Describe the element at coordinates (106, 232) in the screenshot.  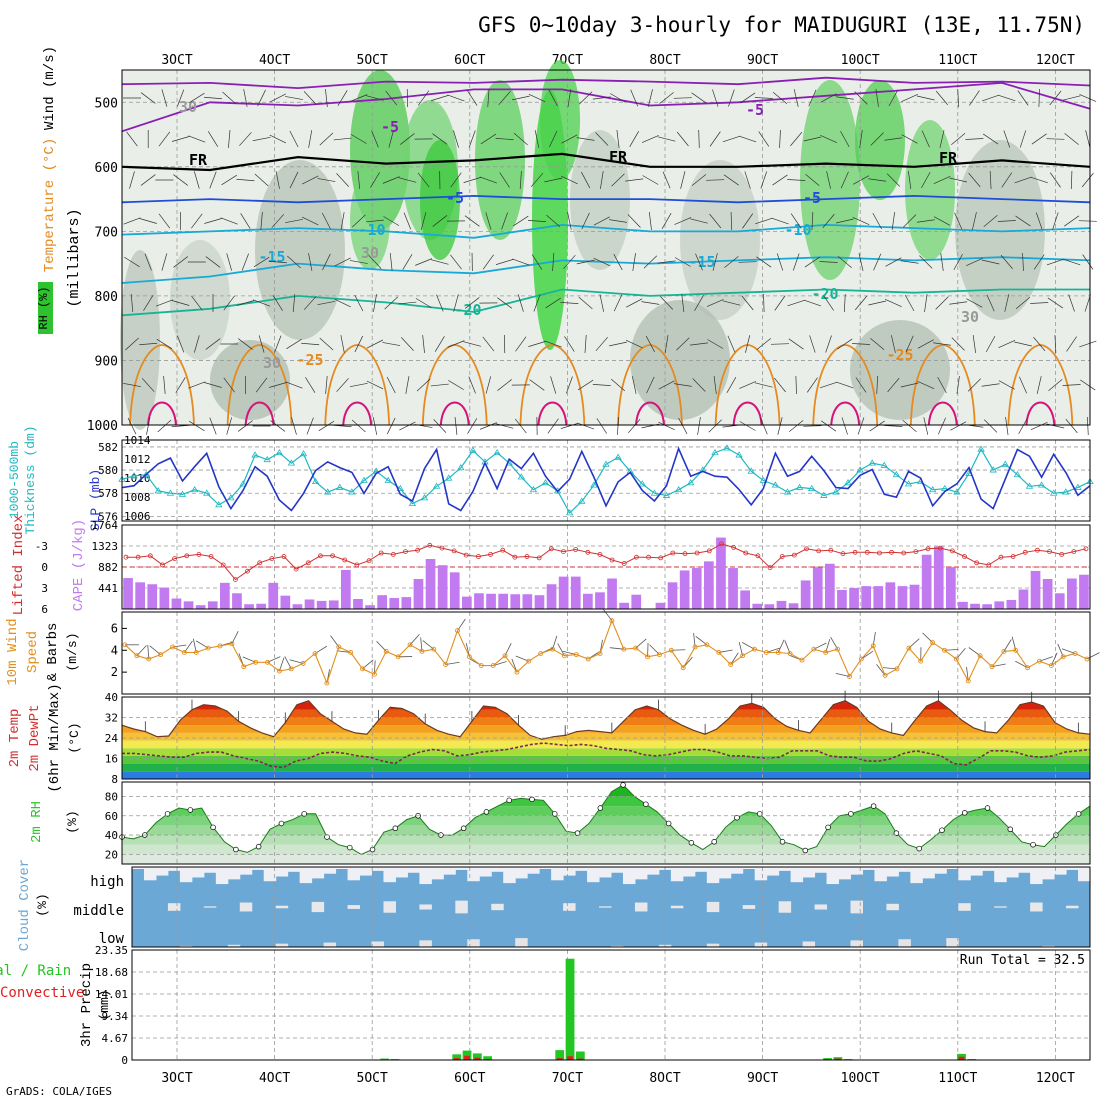
I see `y-tick: 700` at that location.